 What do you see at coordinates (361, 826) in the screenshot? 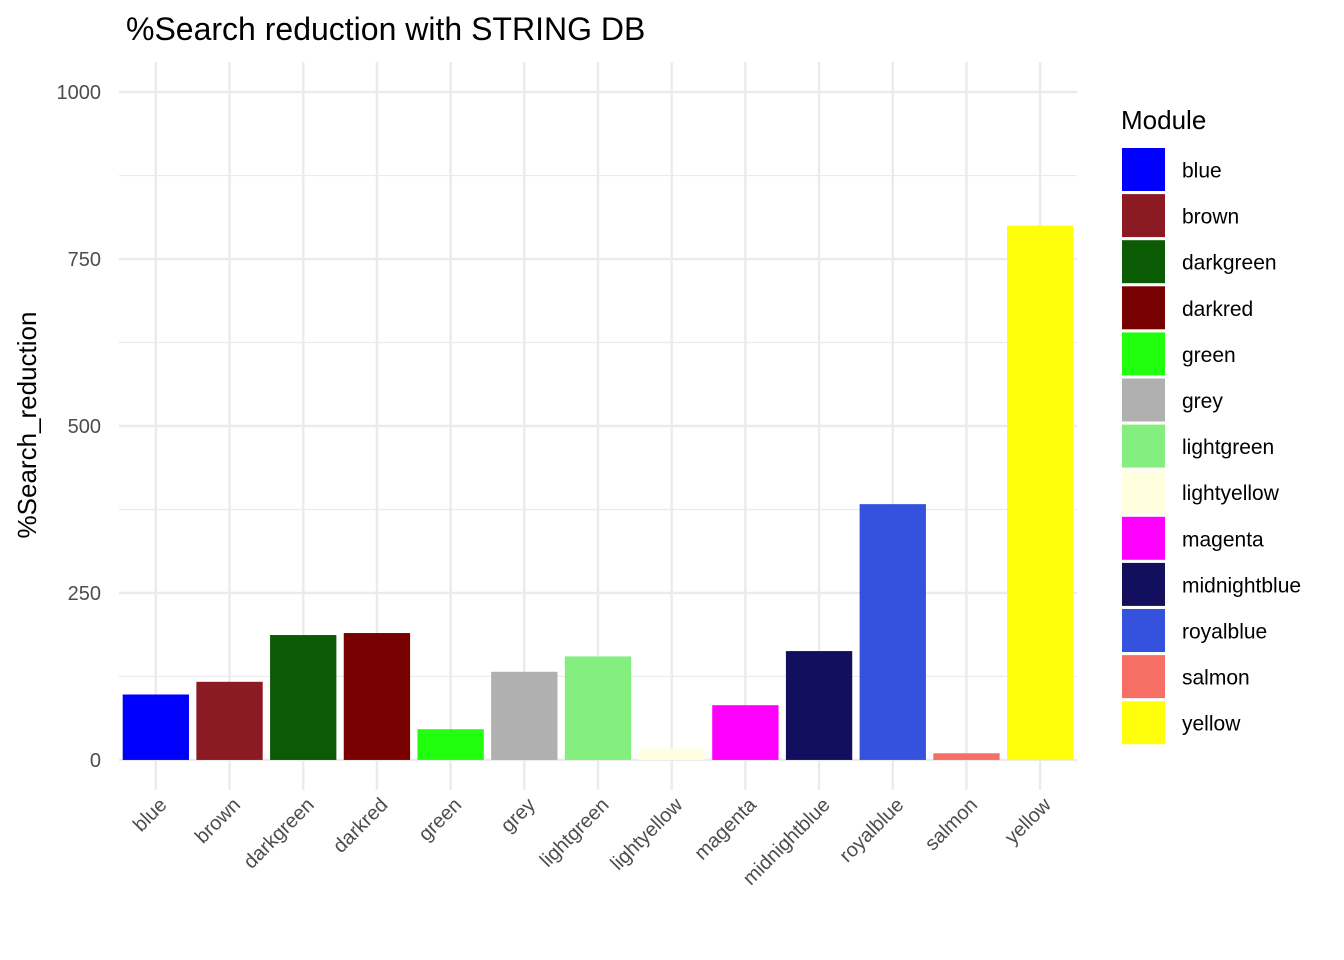
I see `x-tick-label: darkred` at bounding box center [361, 826].